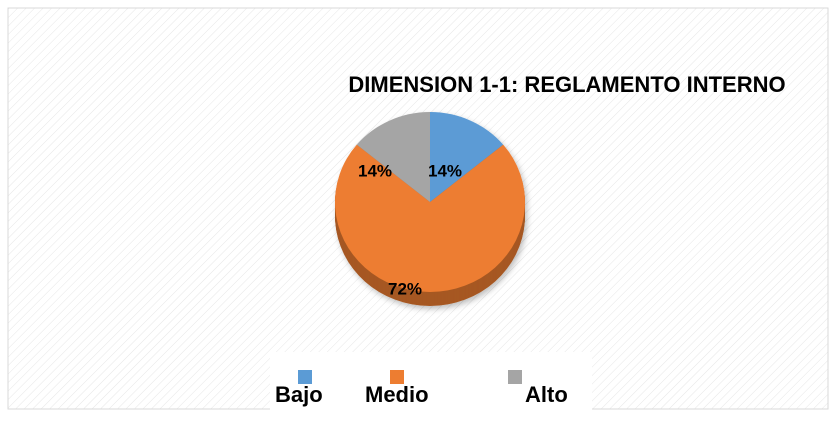  What do you see at coordinates (431, 381) in the screenshot?
I see `legend-box` at bounding box center [431, 381].